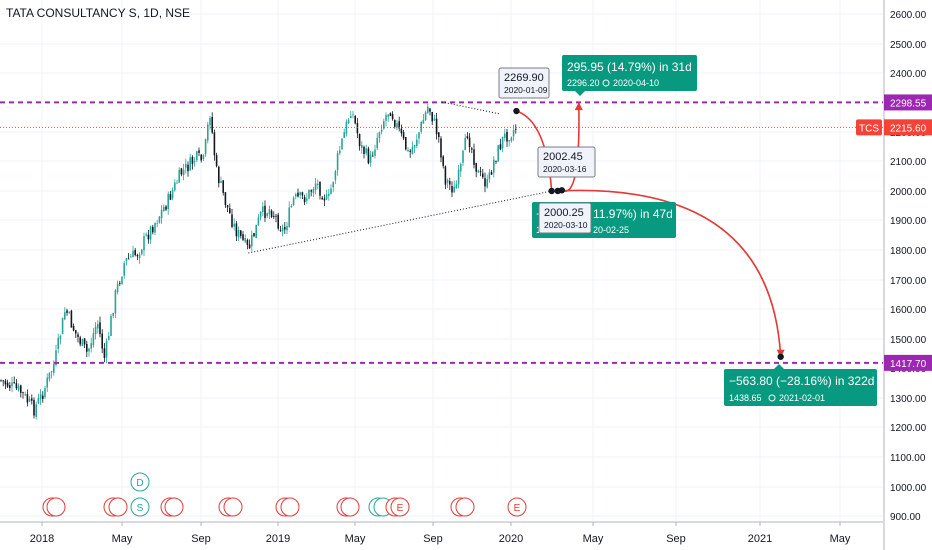 Image resolution: width=932 pixels, height=550 pixels. Describe the element at coordinates (593, 539) in the screenshot. I see `time-tick-label: May` at that location.